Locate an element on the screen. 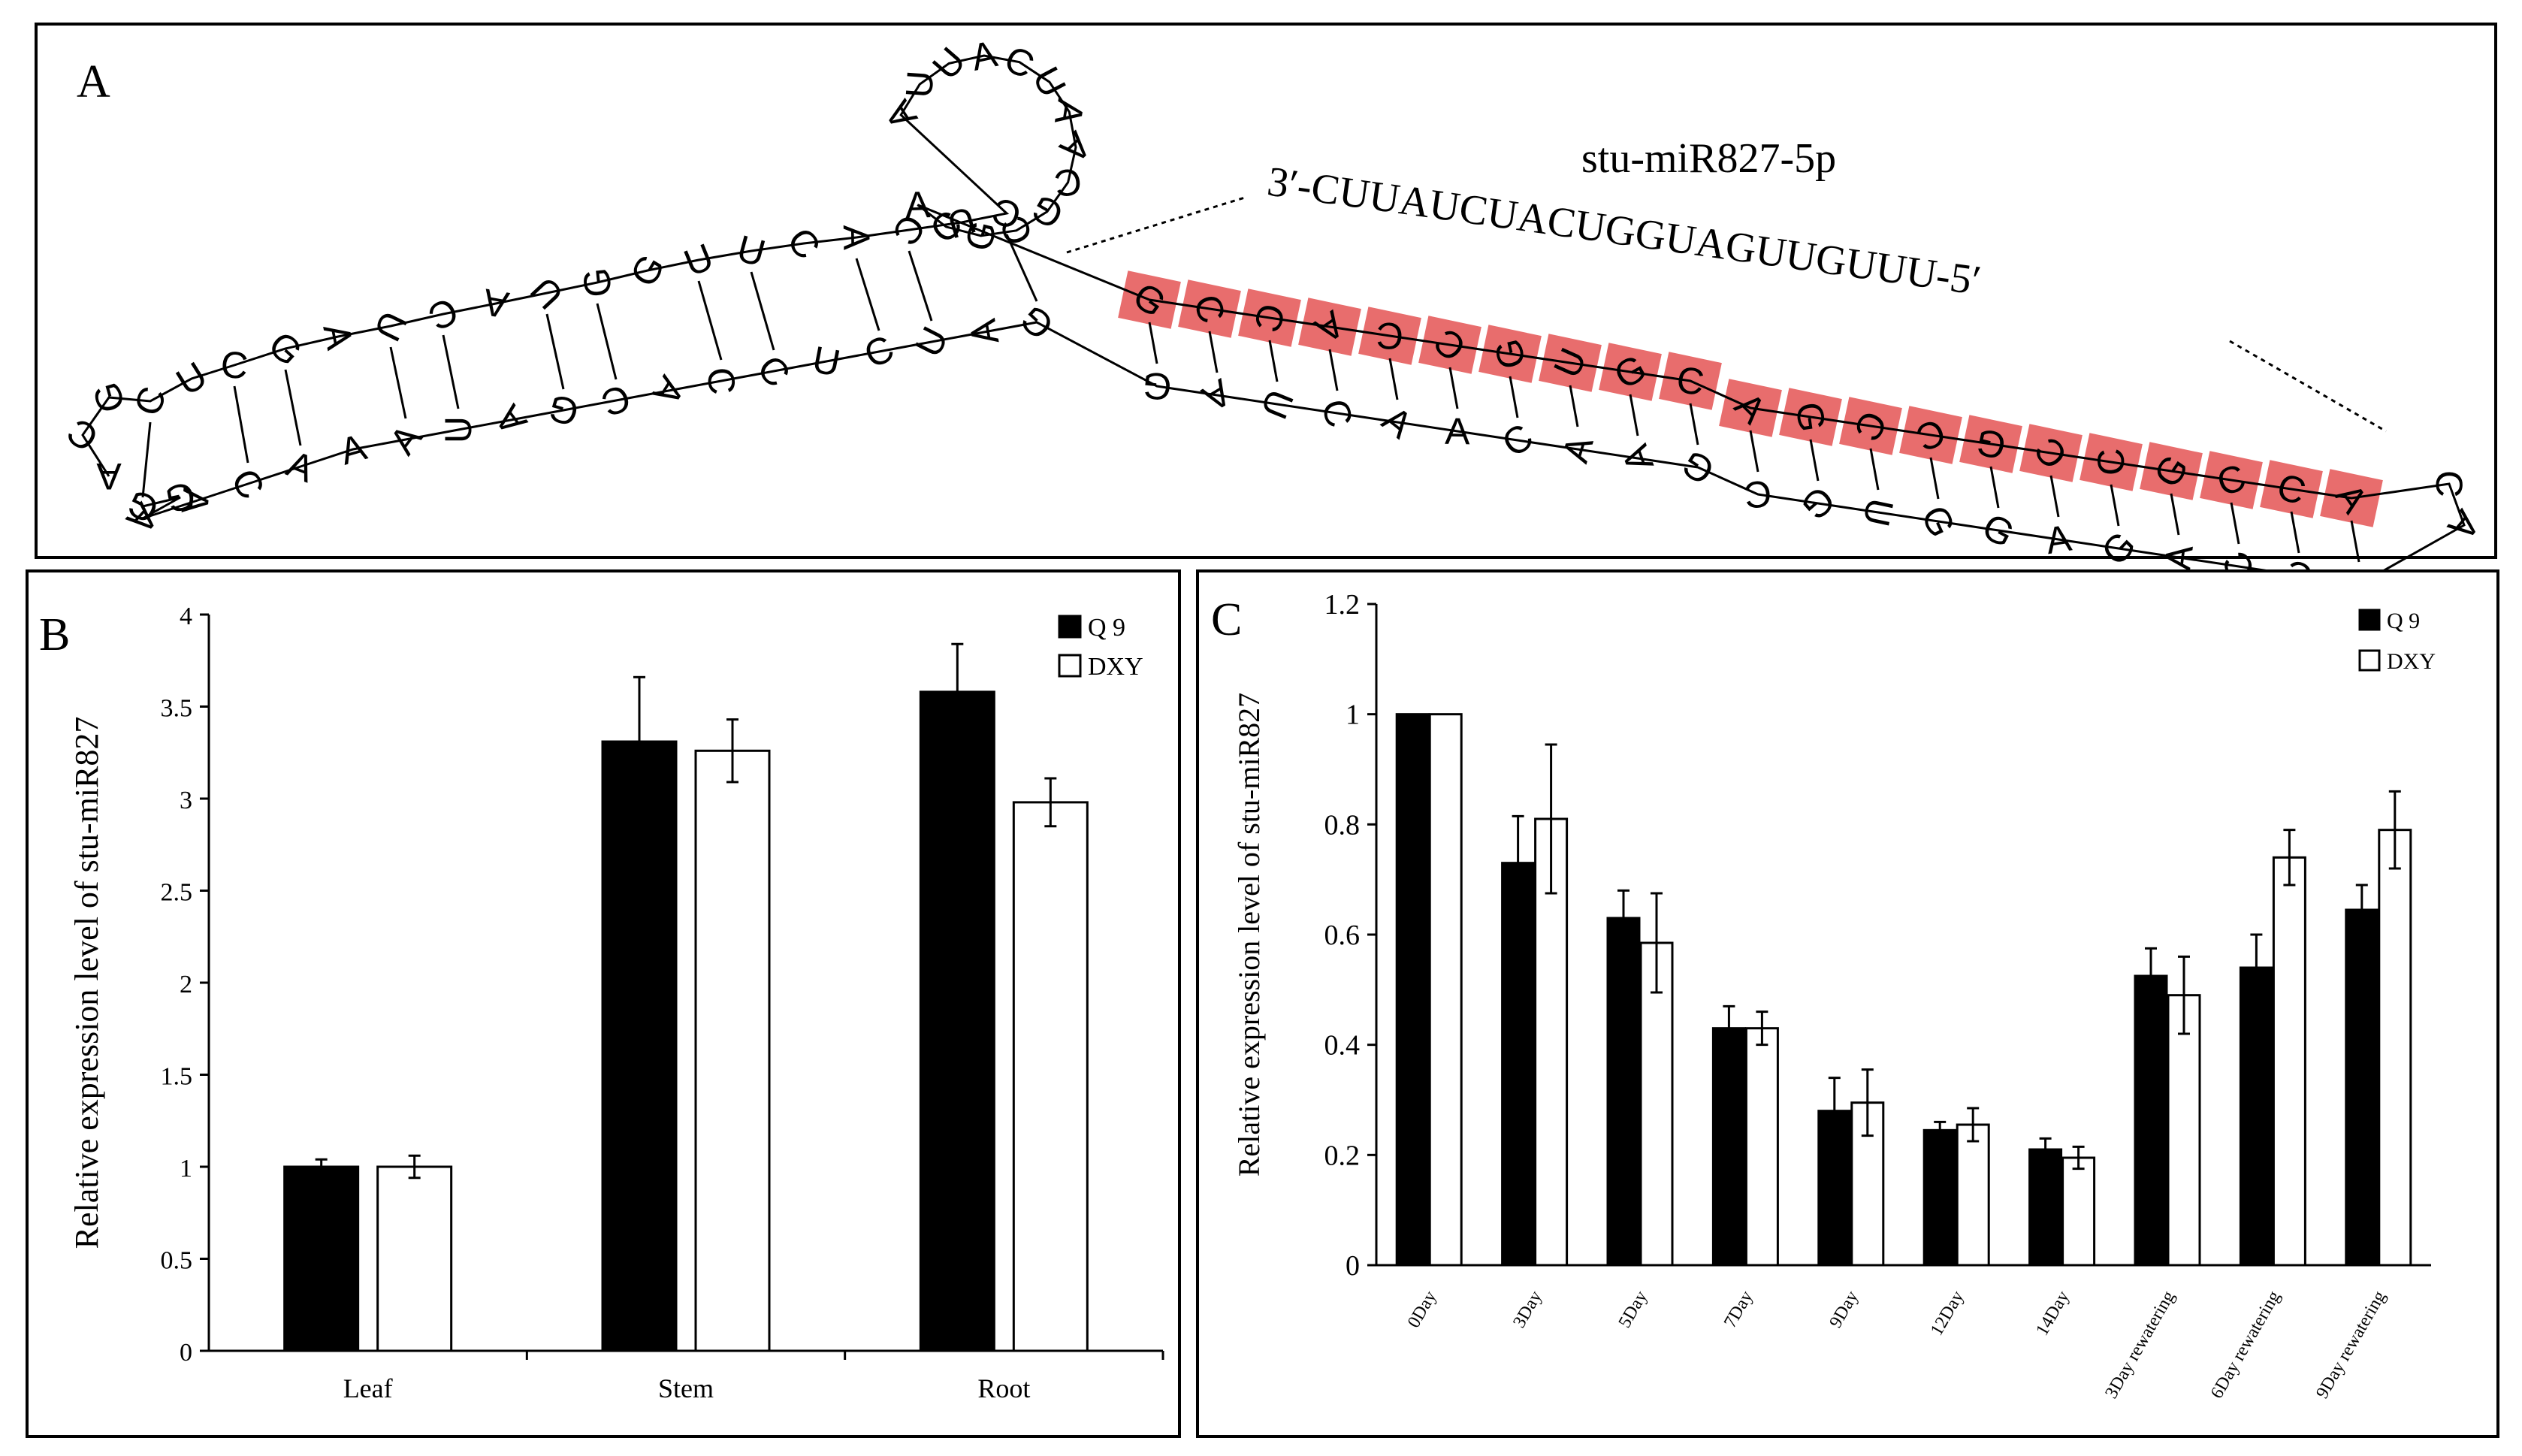 The image size is (2522, 1456). y-tick-label: 0 is located at coordinates (1353, 1266).